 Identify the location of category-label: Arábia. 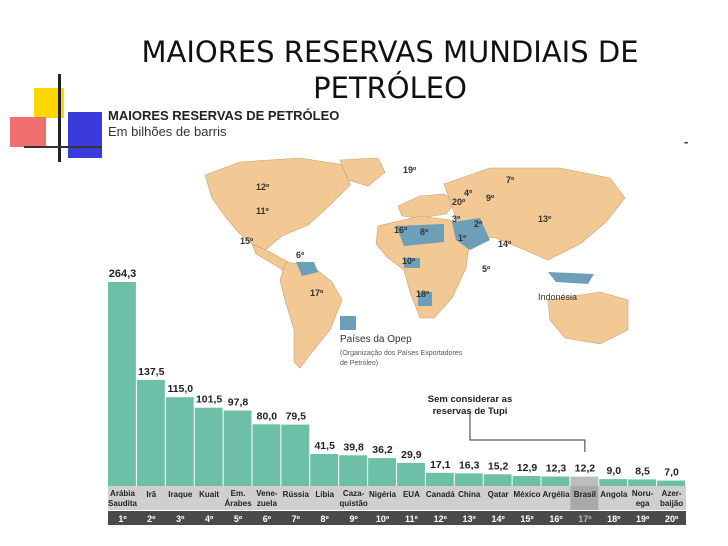
(122, 493).